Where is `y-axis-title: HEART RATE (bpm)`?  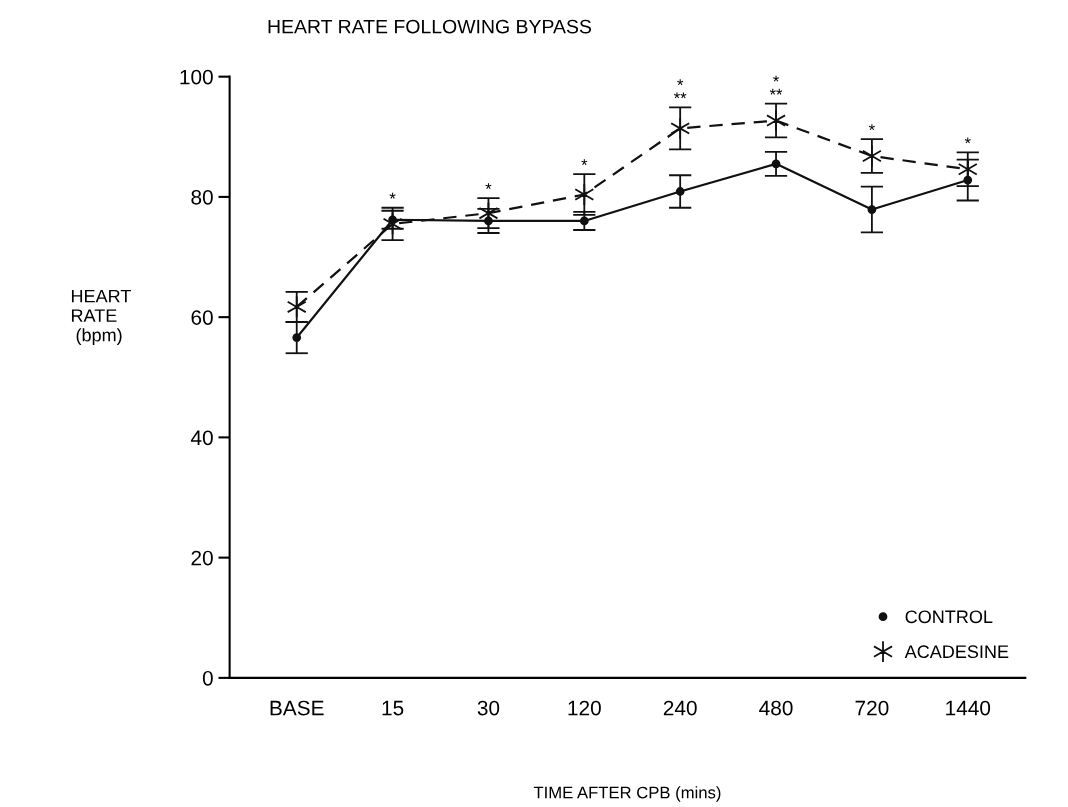
y-axis-title: HEART RATE (bpm) is located at coordinates (101, 317).